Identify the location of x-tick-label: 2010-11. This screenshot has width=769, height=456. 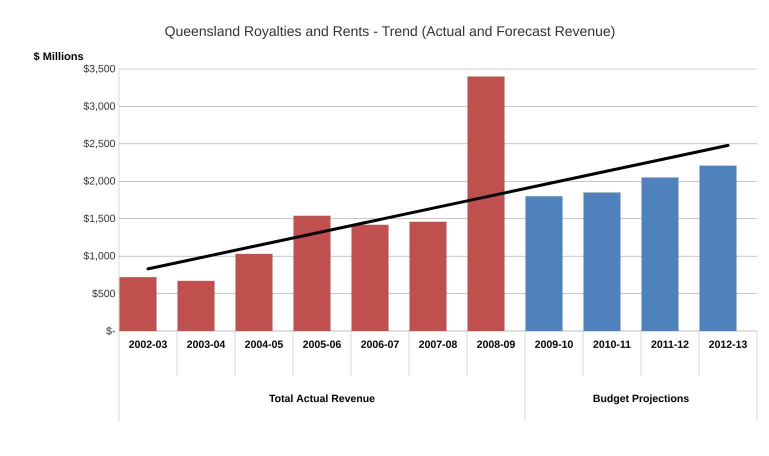
(612, 344).